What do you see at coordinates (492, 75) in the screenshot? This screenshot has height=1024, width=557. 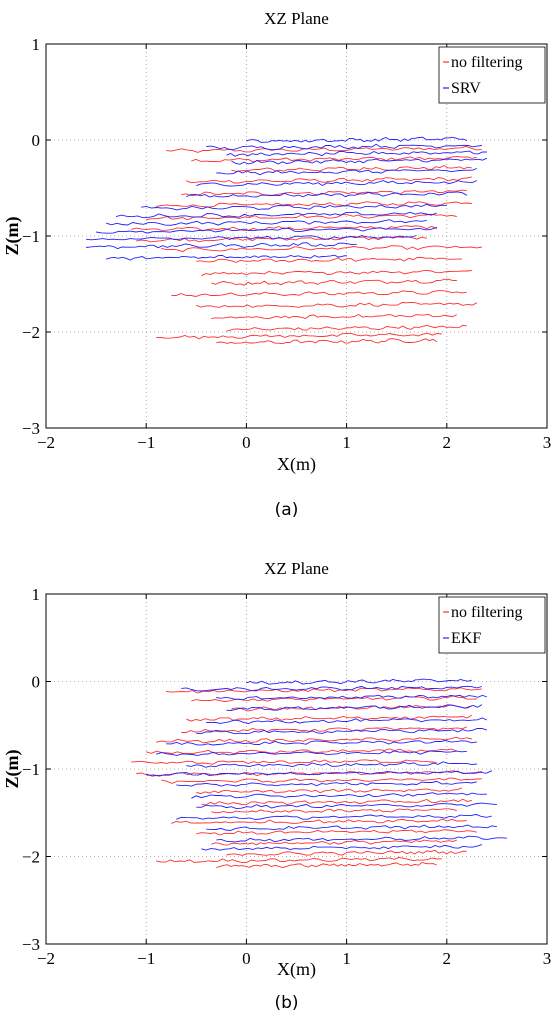 I see `legend: no filtering SRV` at bounding box center [492, 75].